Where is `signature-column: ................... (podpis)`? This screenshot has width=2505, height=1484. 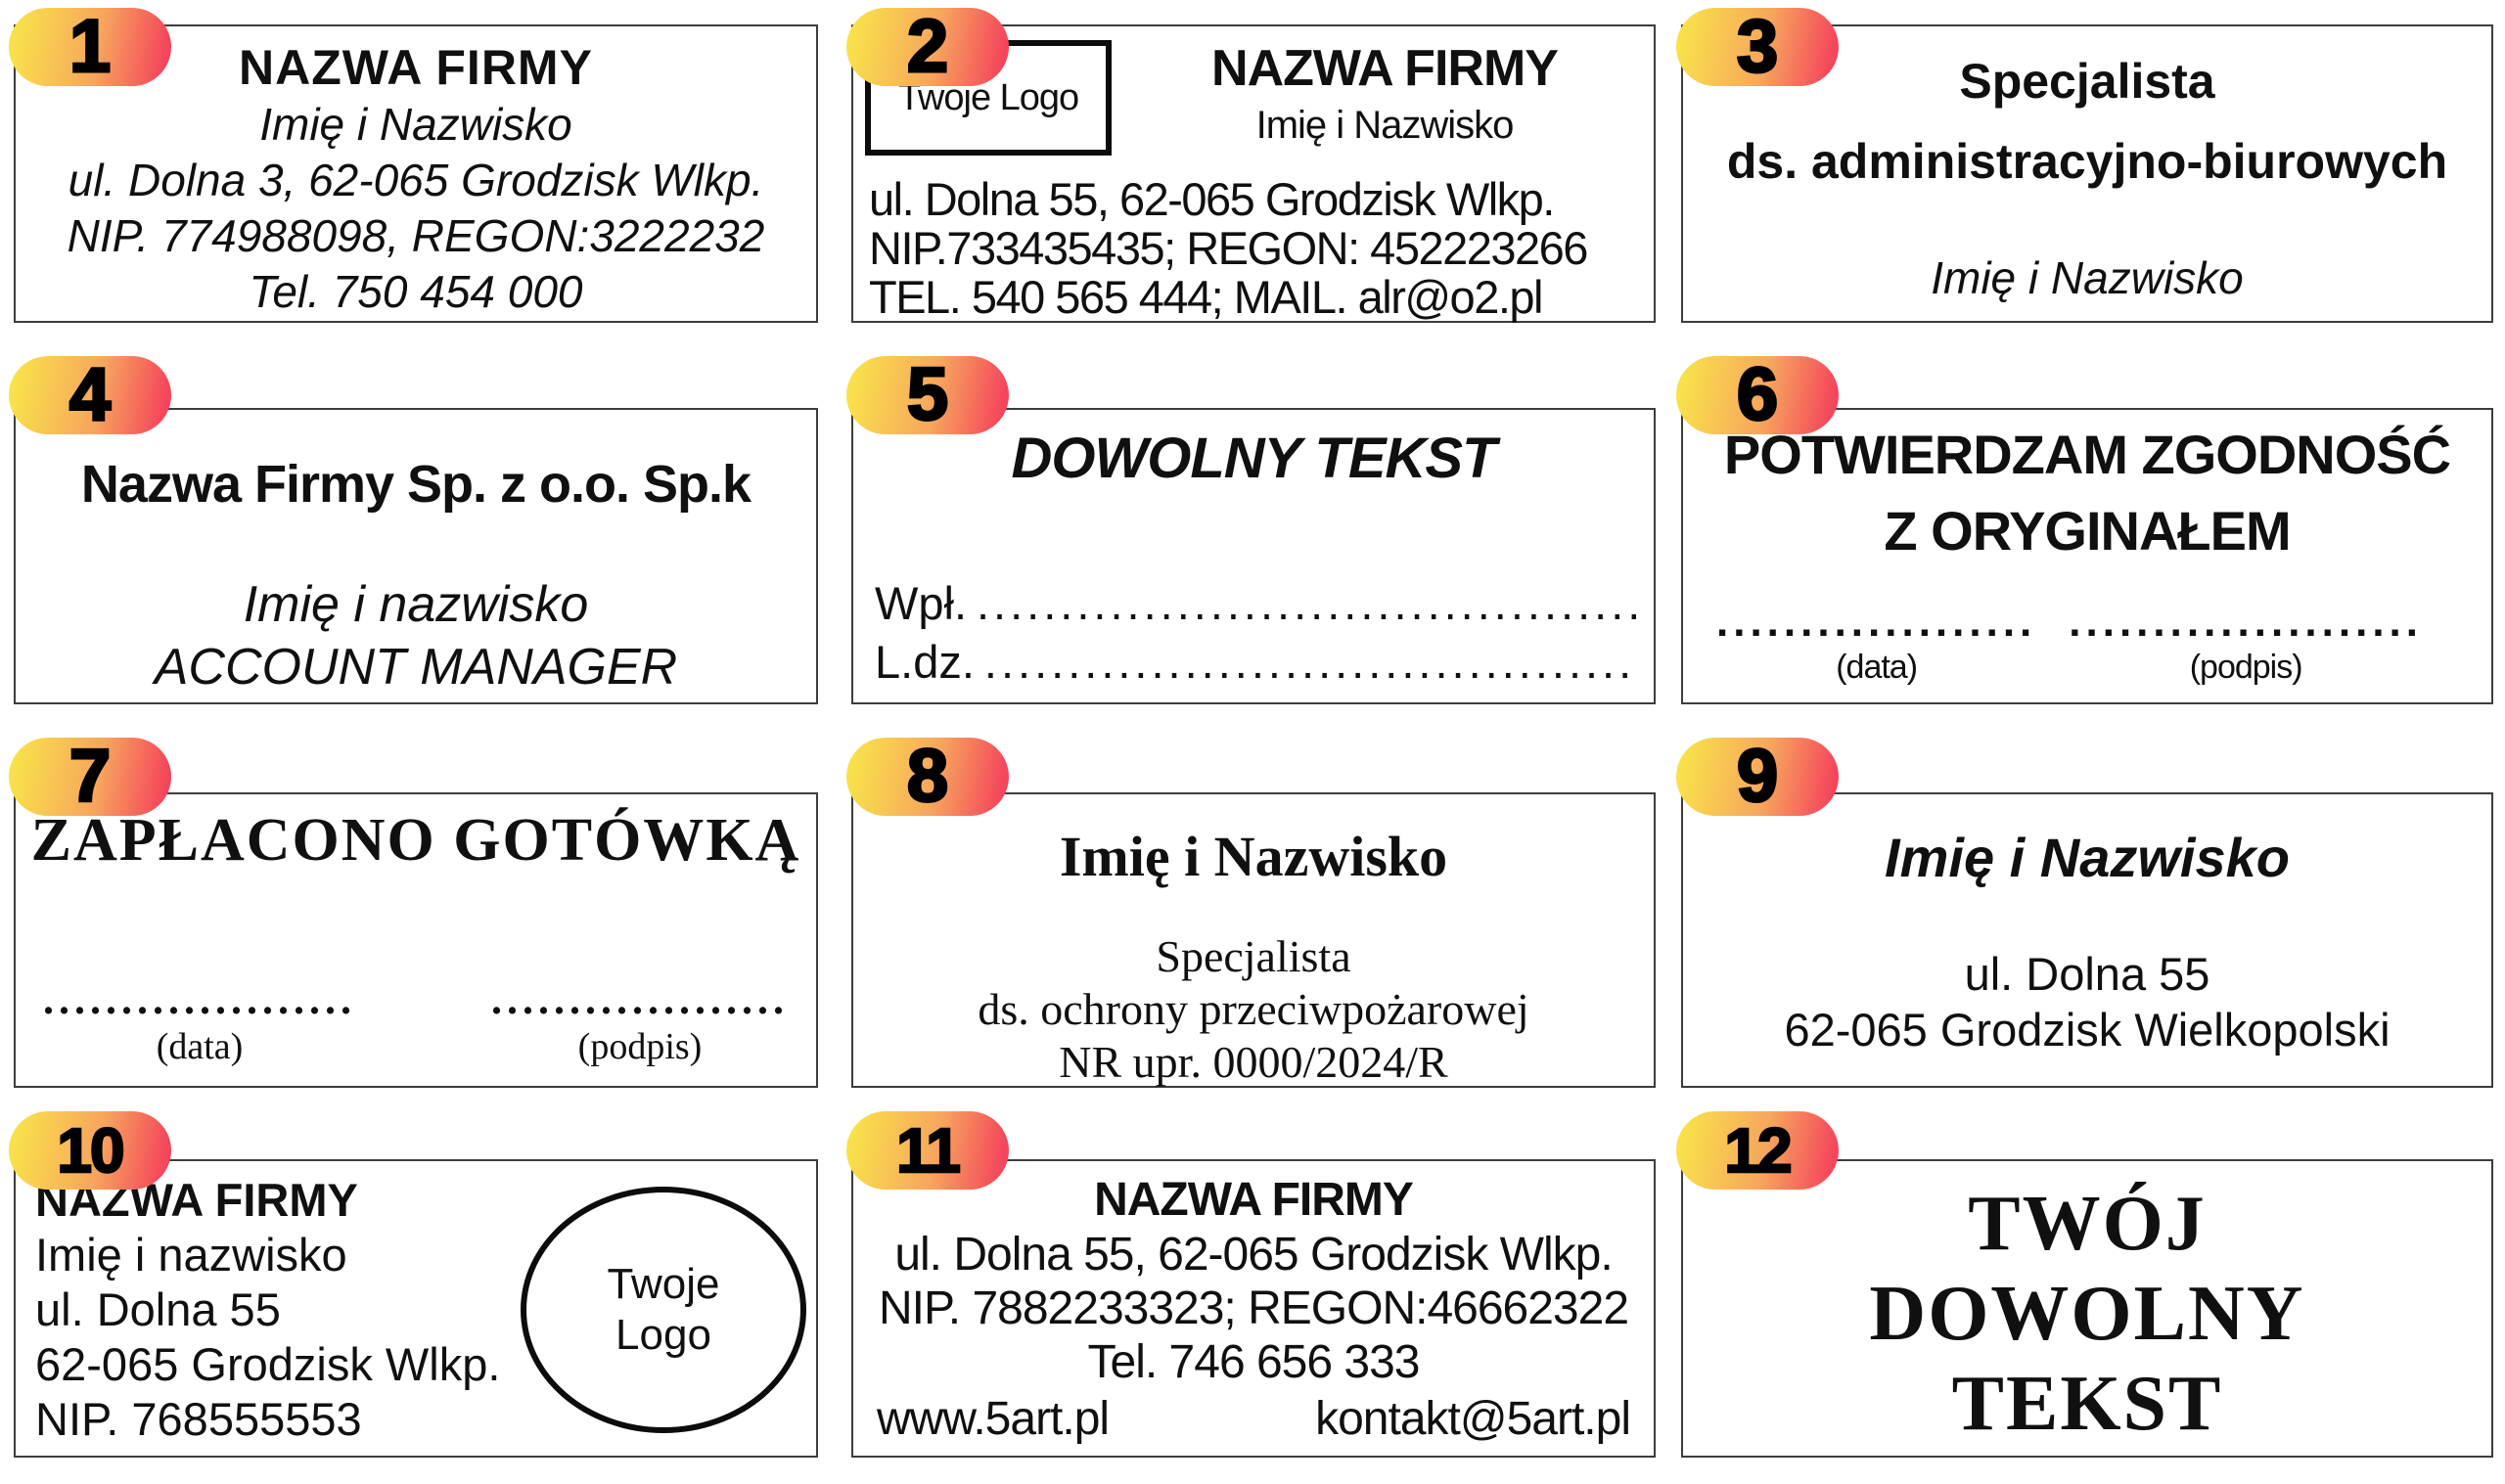
signature-column: ................... (podpis) is located at coordinates (640, 1025).